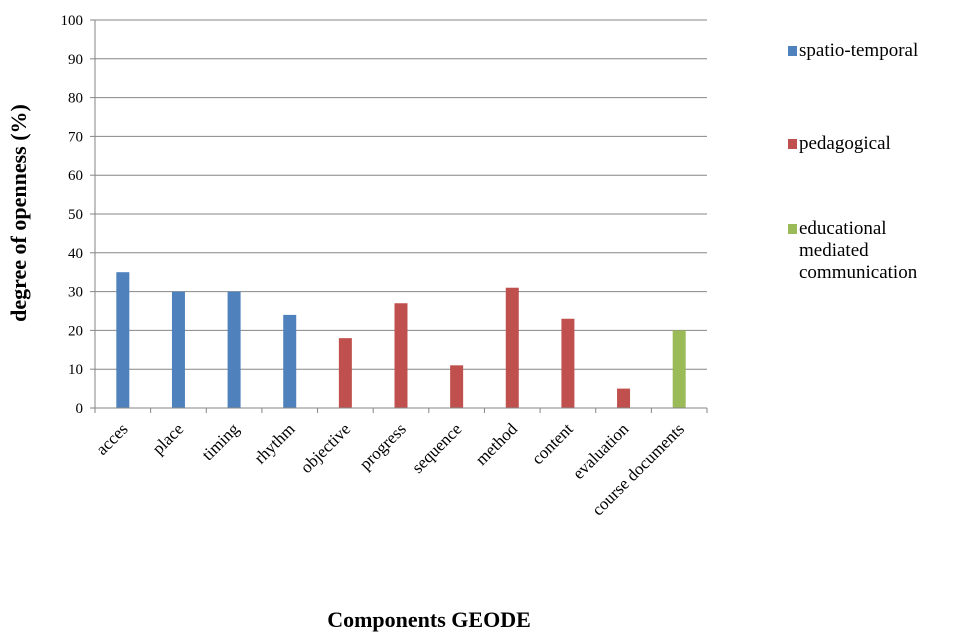  Describe the element at coordinates (178, 349) in the screenshot. I see `bar-place` at that location.